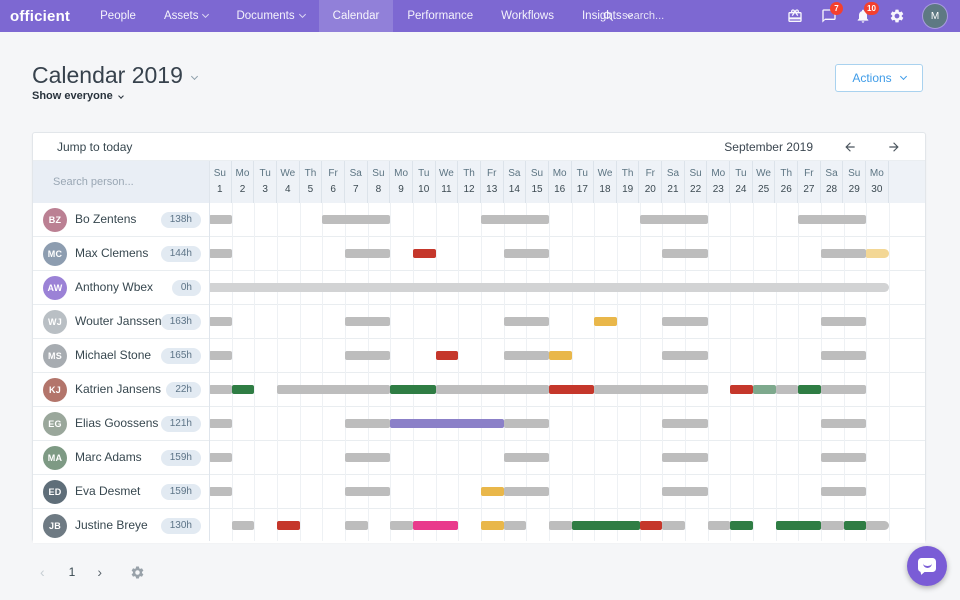  I want to click on person-row: ED Eva Desmet 159h, so click(479, 492).